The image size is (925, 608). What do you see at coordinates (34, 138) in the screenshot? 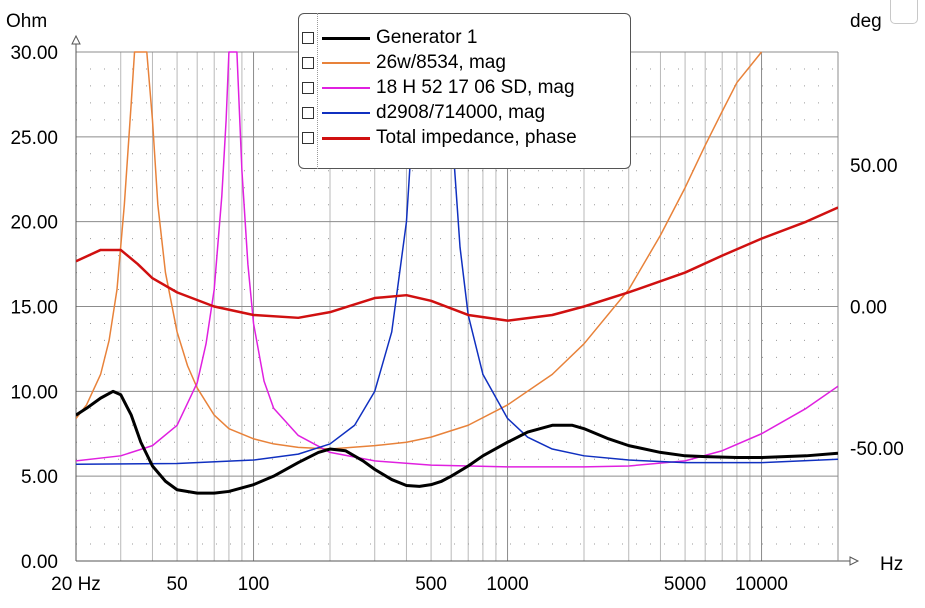
I see `y-tick-label: 25.00` at bounding box center [34, 138].